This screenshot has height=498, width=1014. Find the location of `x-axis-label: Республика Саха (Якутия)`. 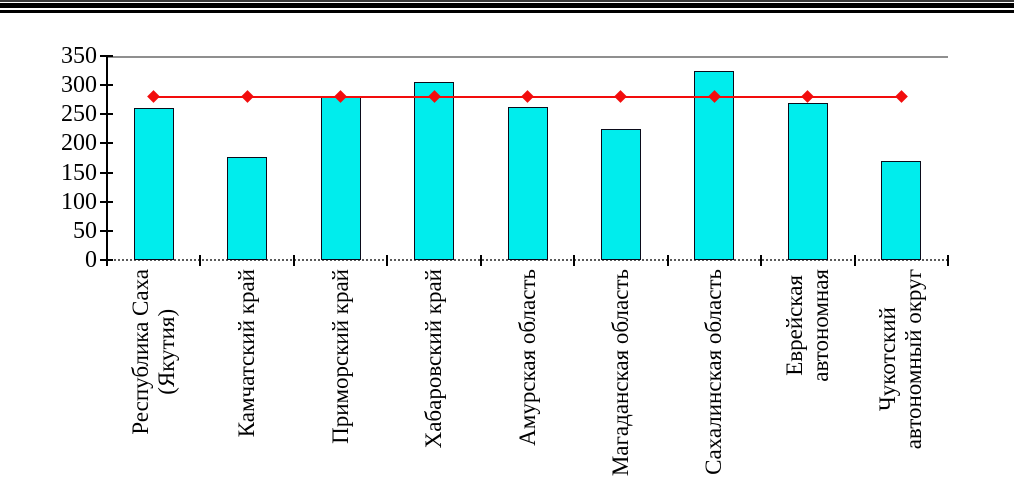

x-axis-label: Республика Саха (Якутия) is located at coordinates (154, 383).